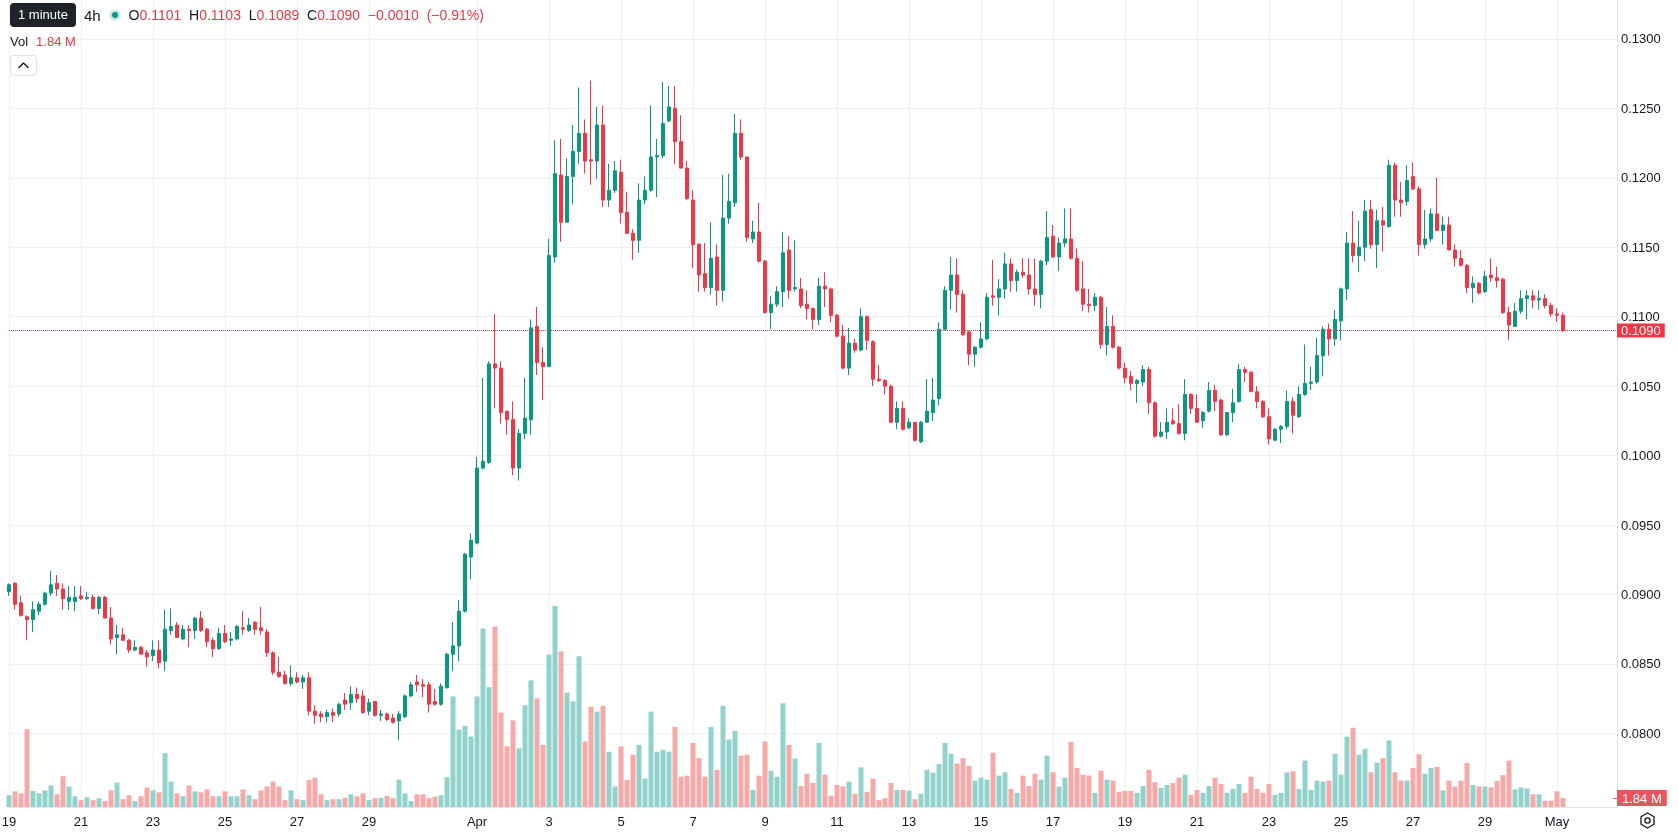 The width and height of the screenshot is (1678, 835). Describe the element at coordinates (477, 821) in the screenshot. I see `x-tick-label: Apr` at that location.